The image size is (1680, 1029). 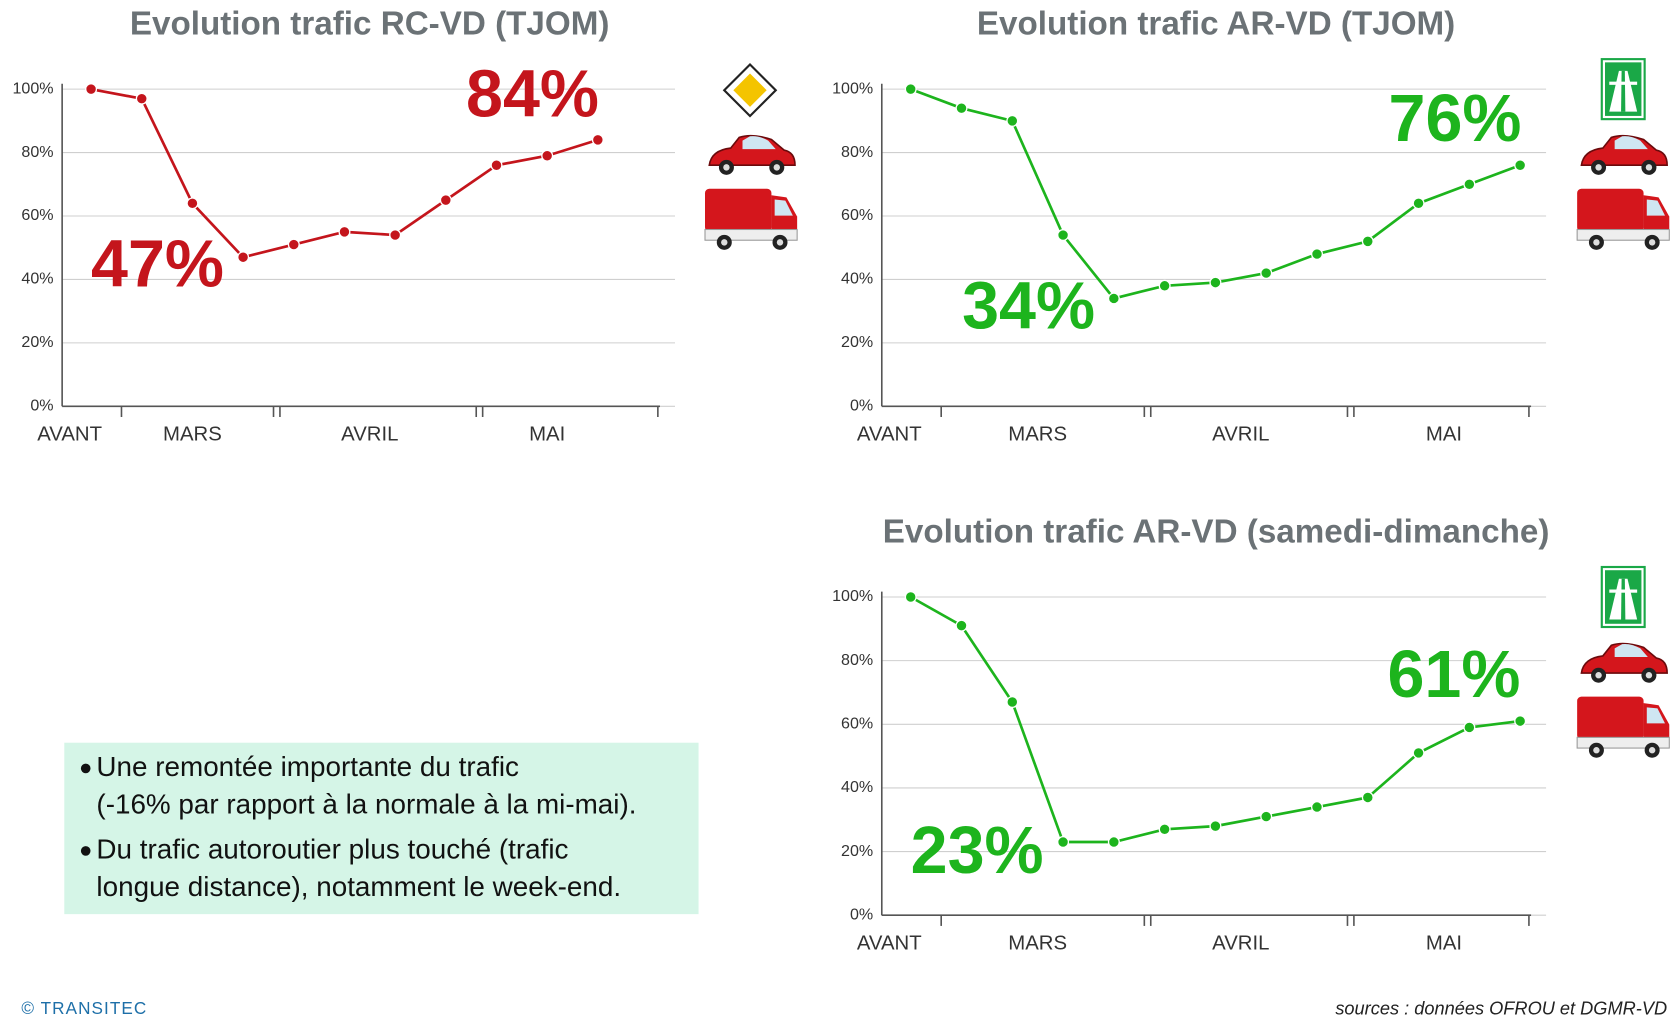 I want to click on chart-title: Evolution trafic AR-VD (samedi-dimanche), so click(x=1216, y=532).